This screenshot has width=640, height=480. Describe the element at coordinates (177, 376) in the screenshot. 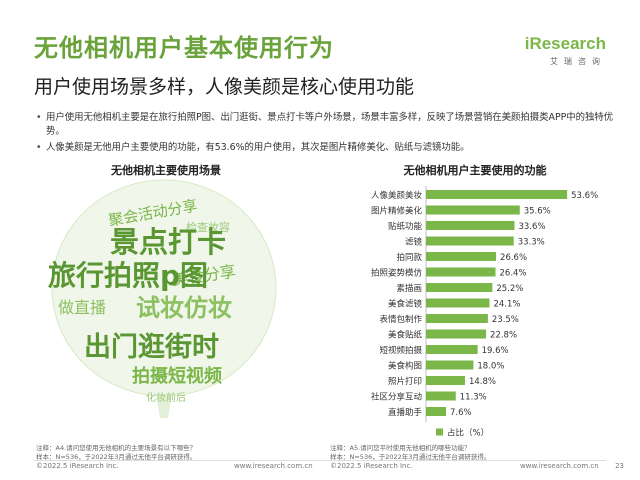

I see `cloud-word: 拍摄短视频` at that location.